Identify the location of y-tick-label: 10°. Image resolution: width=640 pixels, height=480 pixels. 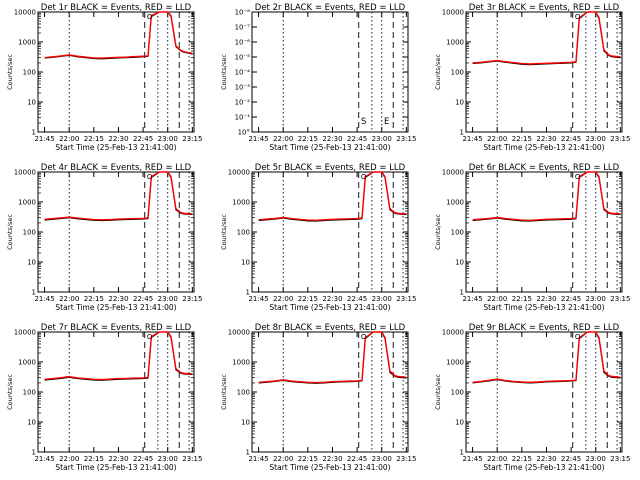
(244, 133).